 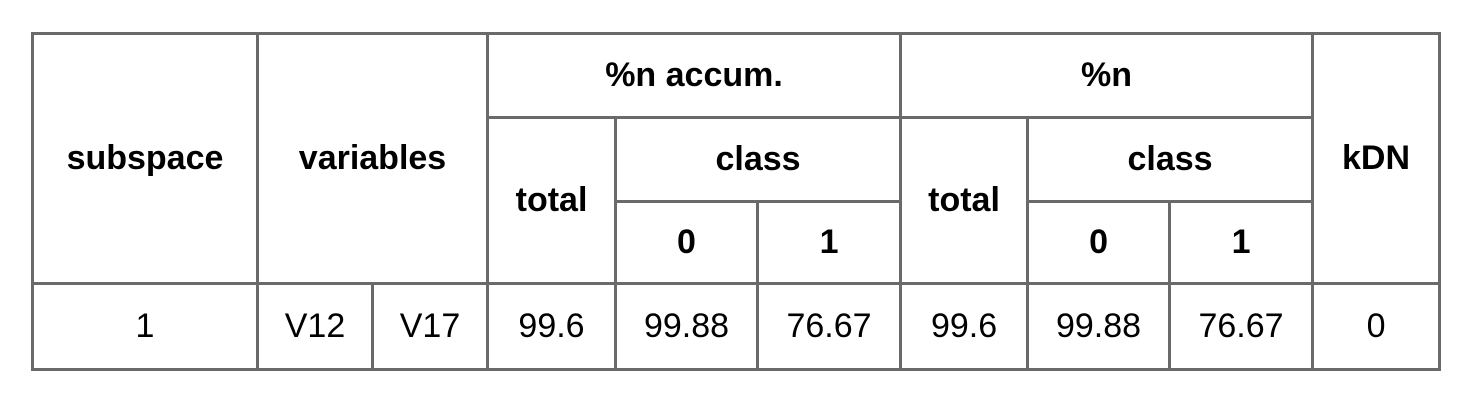 What do you see at coordinates (964, 200) in the screenshot?
I see `n-total-header: total` at bounding box center [964, 200].